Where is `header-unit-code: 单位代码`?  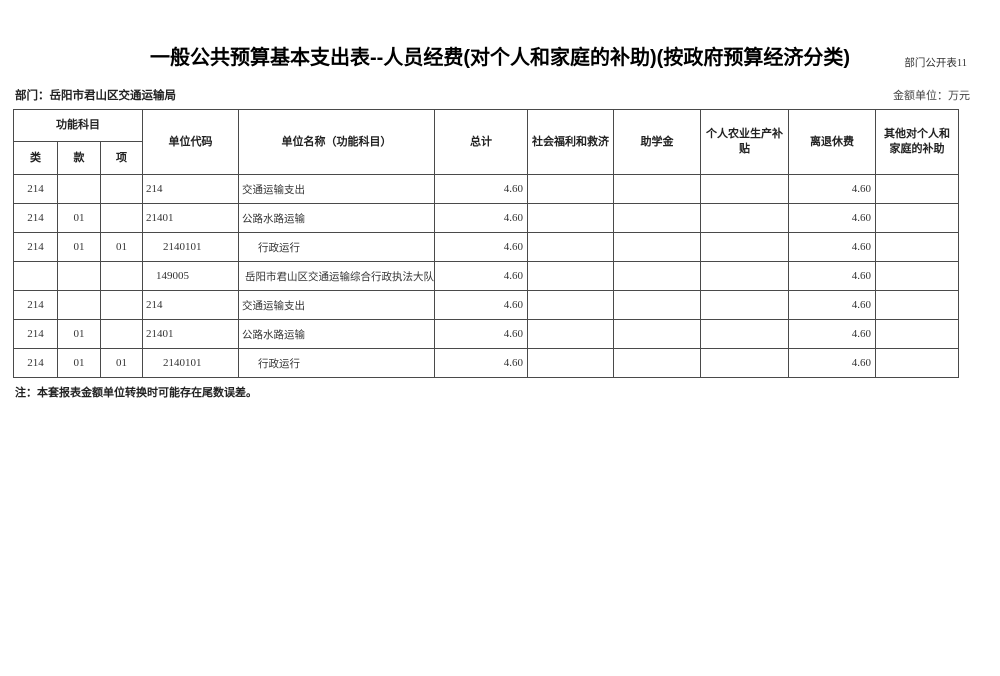
header-unit-code: 单位代码 is located at coordinates (191, 142).